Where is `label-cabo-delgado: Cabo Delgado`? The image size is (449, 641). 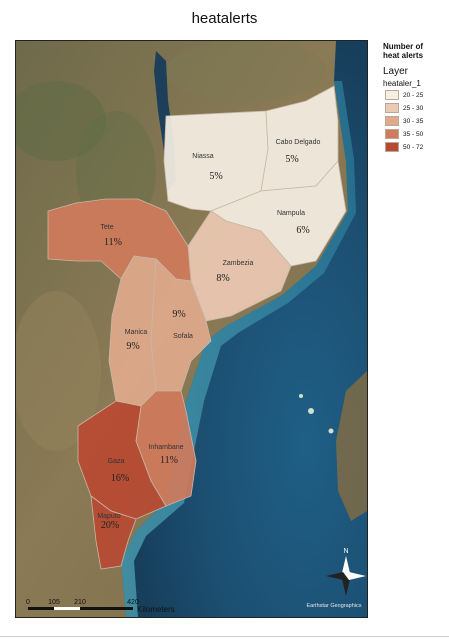 label-cabo-delgado: Cabo Delgado is located at coordinates (298, 142).